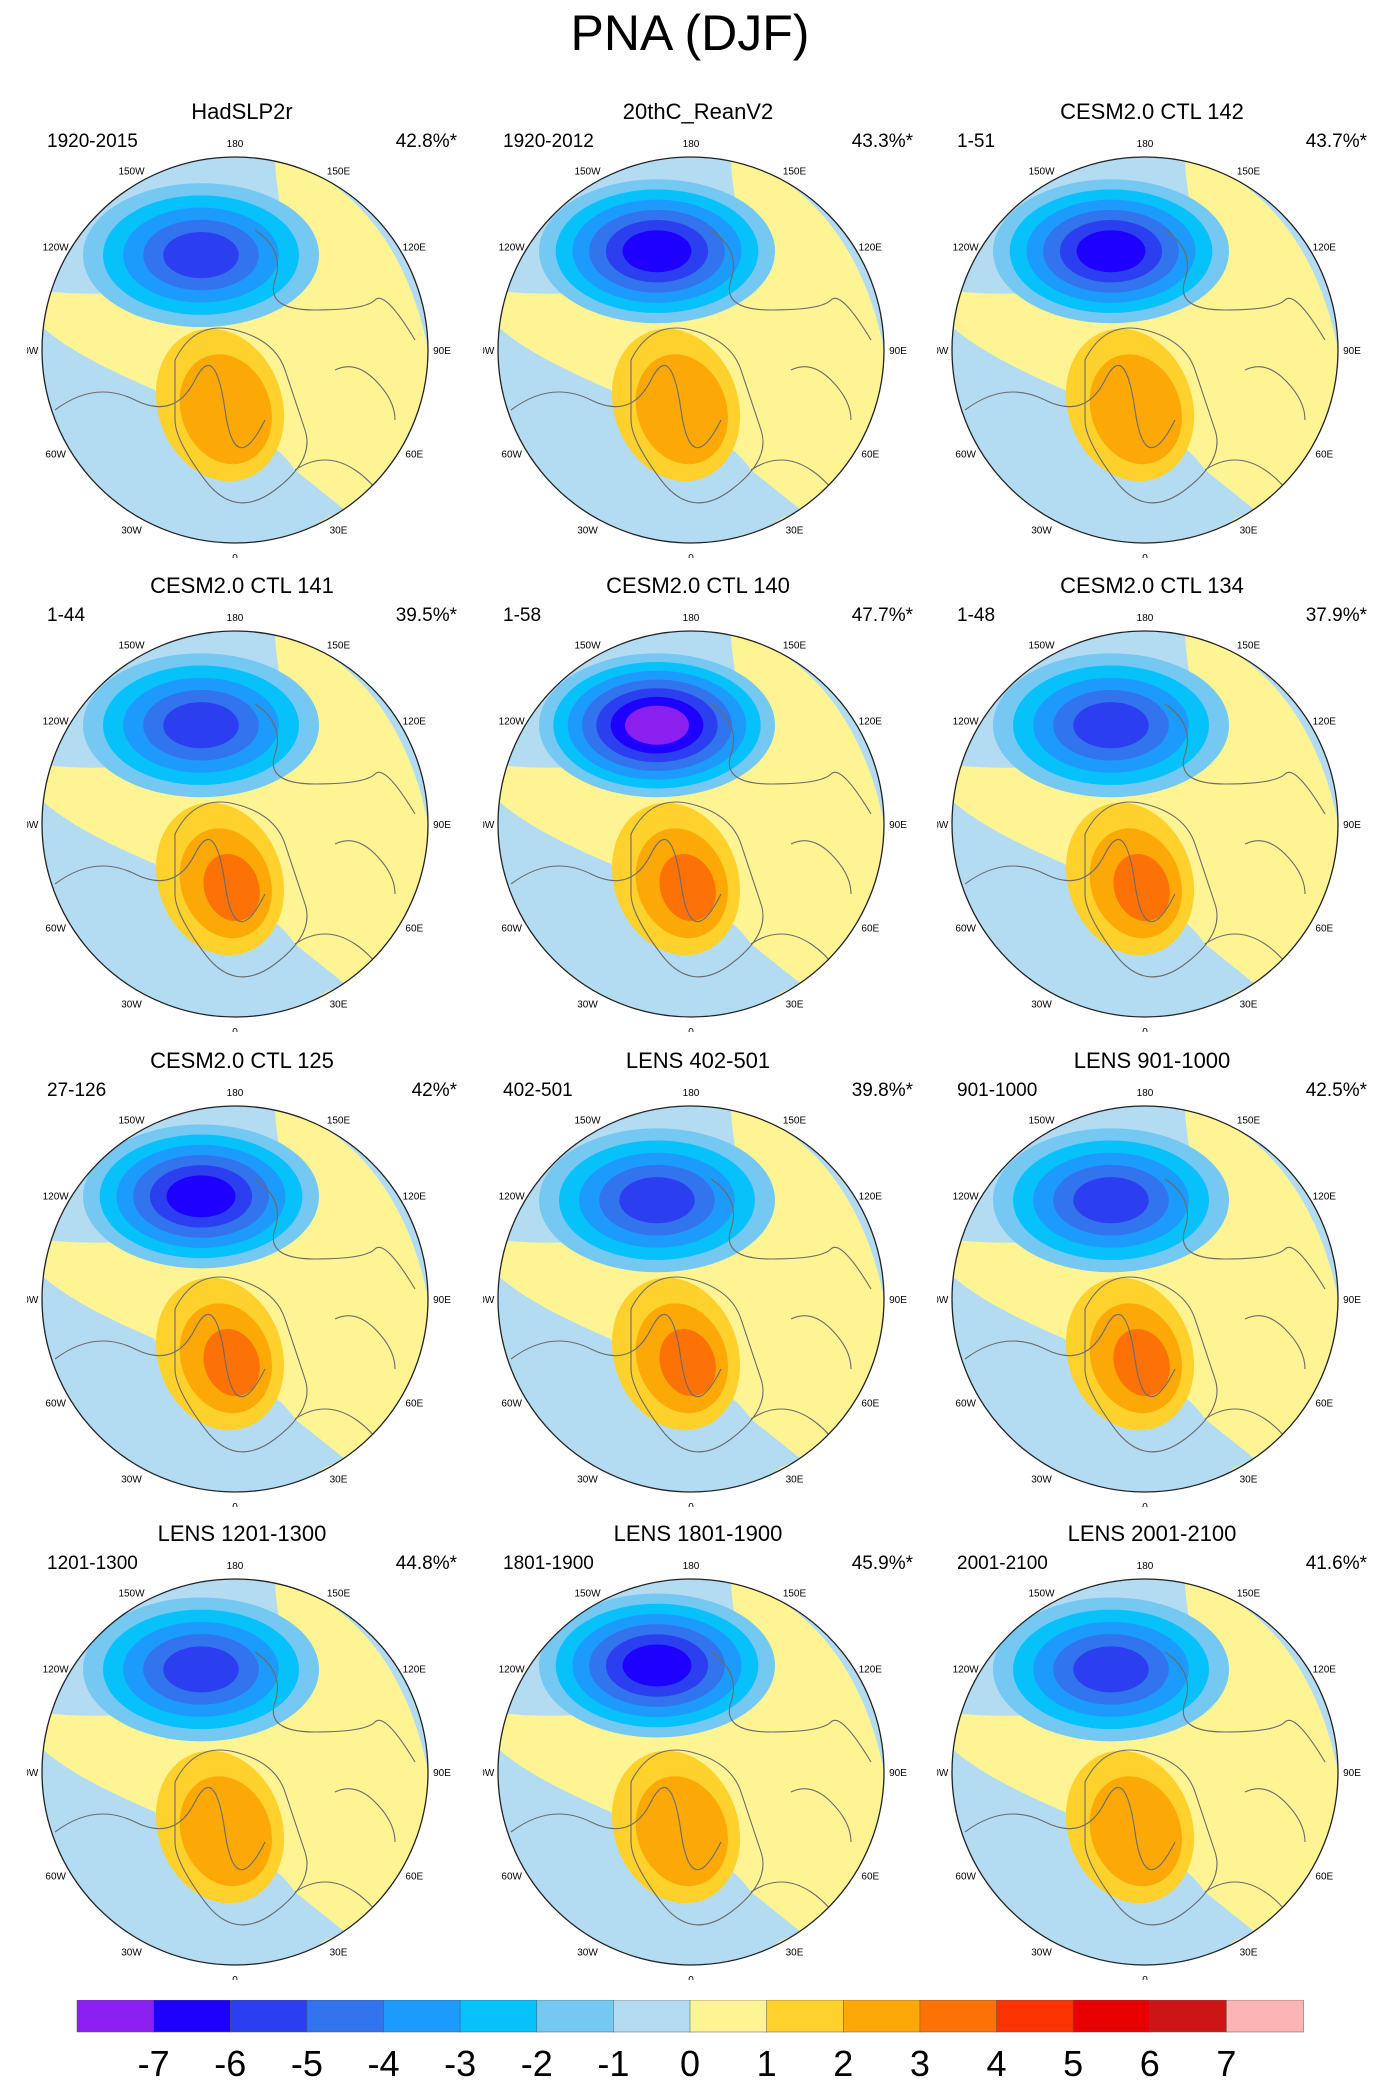 The image size is (1380, 2086). Describe the element at coordinates (522, 615) in the screenshot. I see `panel-period: 1-58` at that location.